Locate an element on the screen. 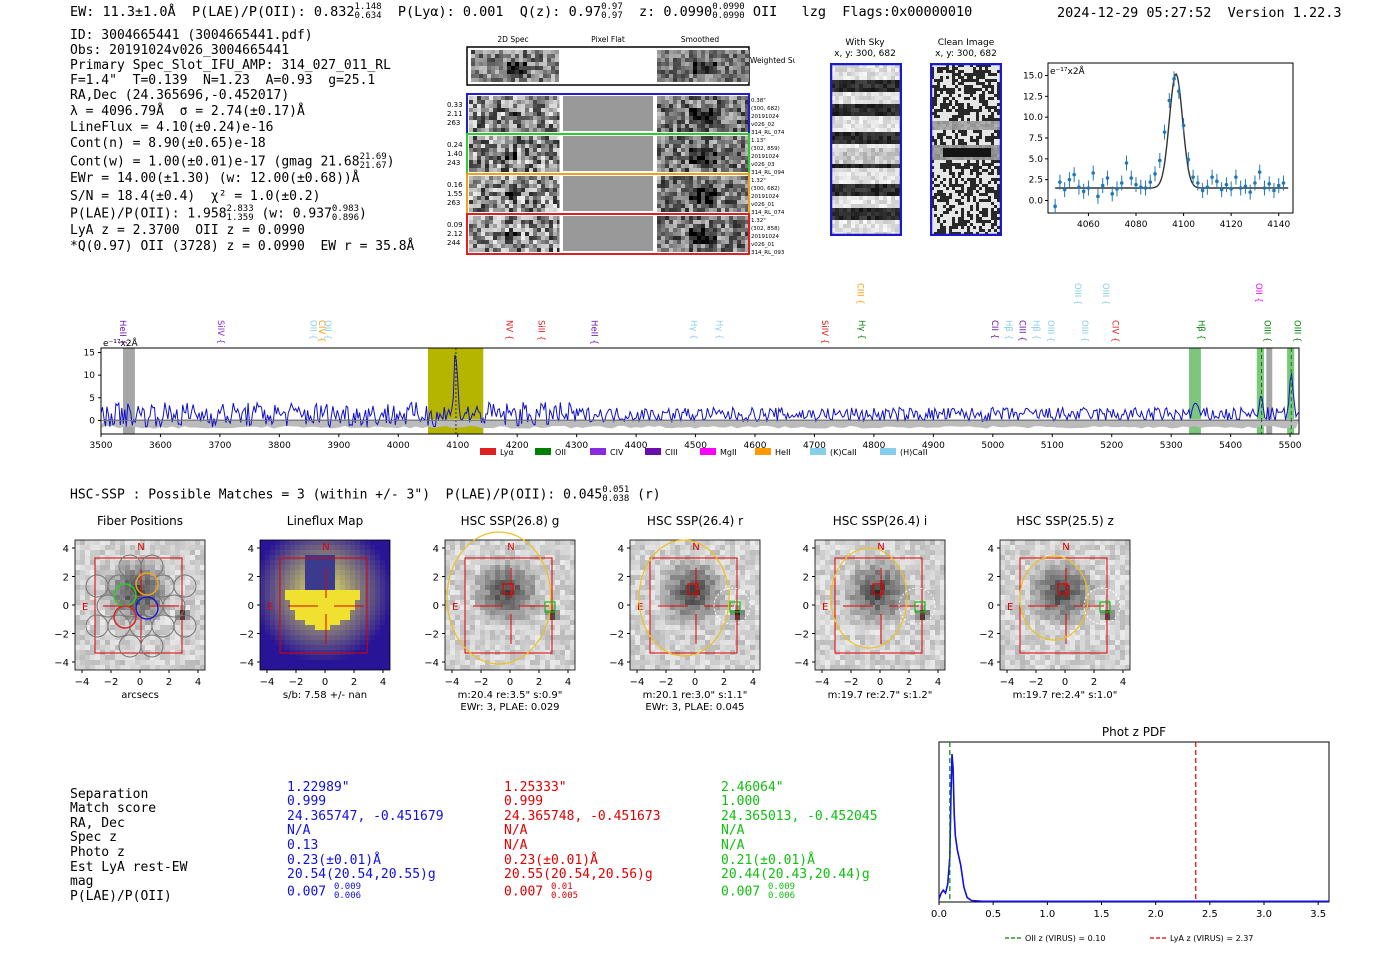 The width and height of the screenshot is (1400, 953). cutout-row-c: 243 is located at coordinates (453, 163).